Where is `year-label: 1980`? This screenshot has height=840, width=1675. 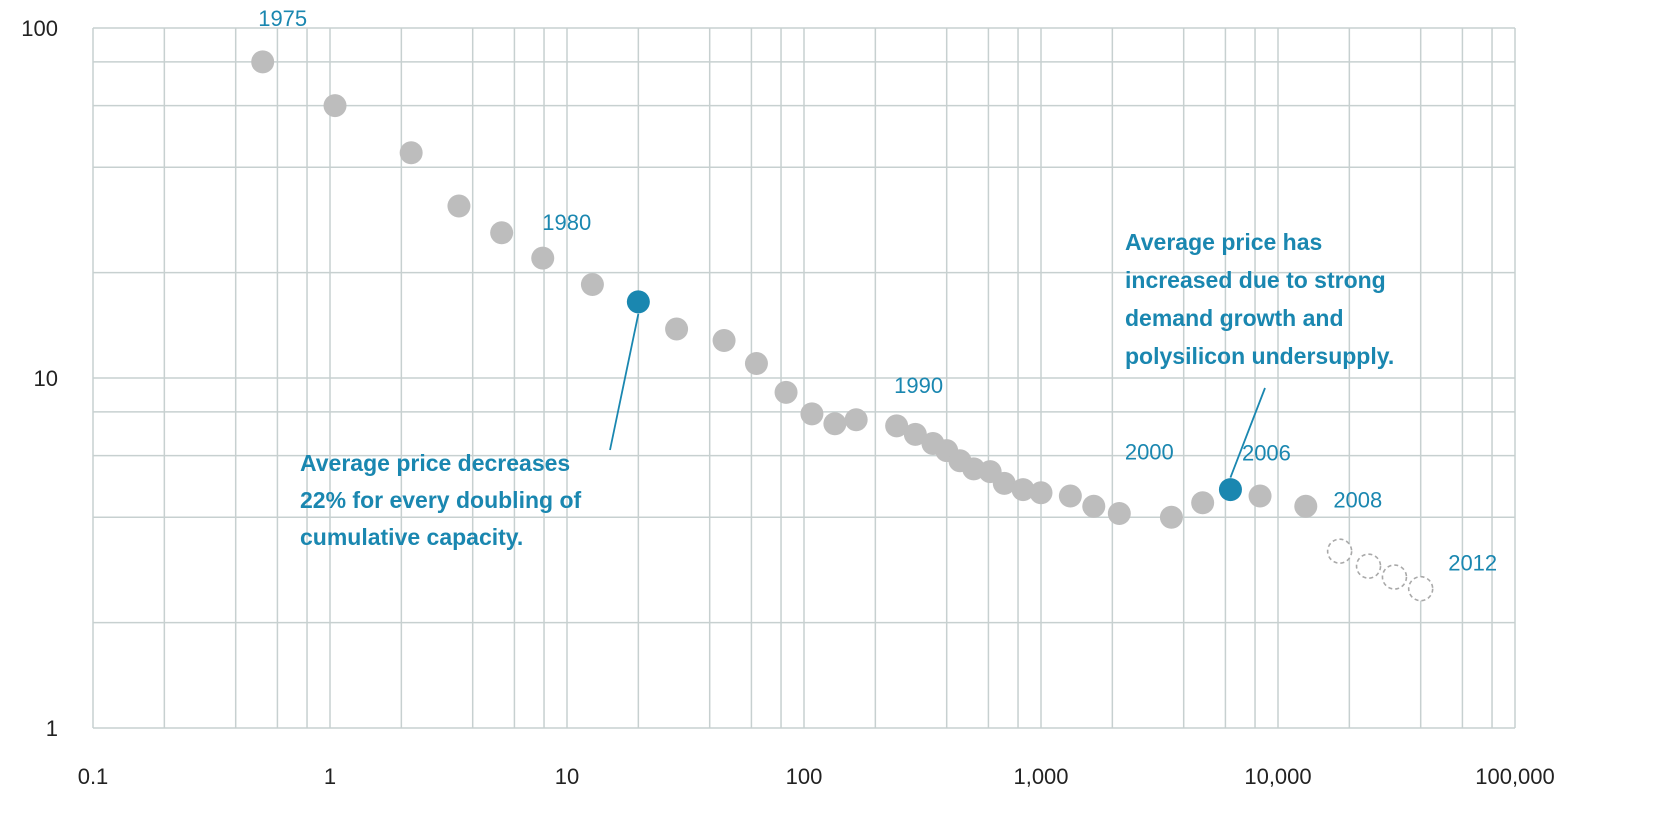 year-label: 1980 is located at coordinates (566, 222).